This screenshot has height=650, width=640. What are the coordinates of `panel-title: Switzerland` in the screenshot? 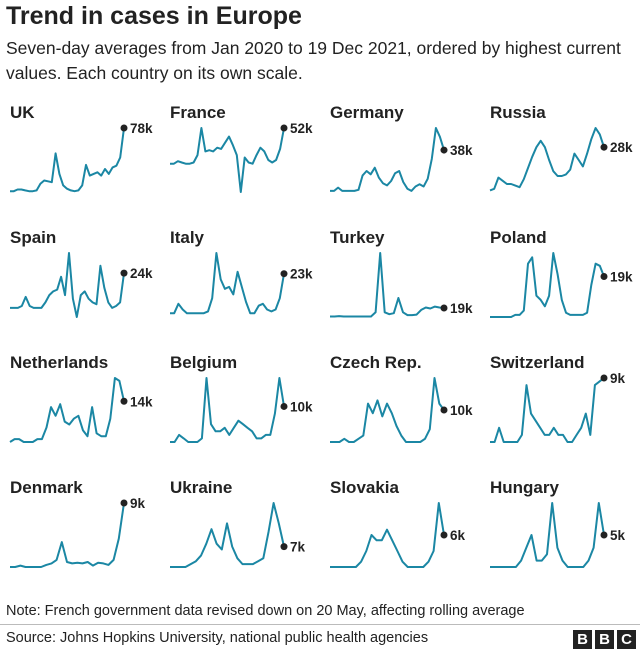 It's located at (537, 362).